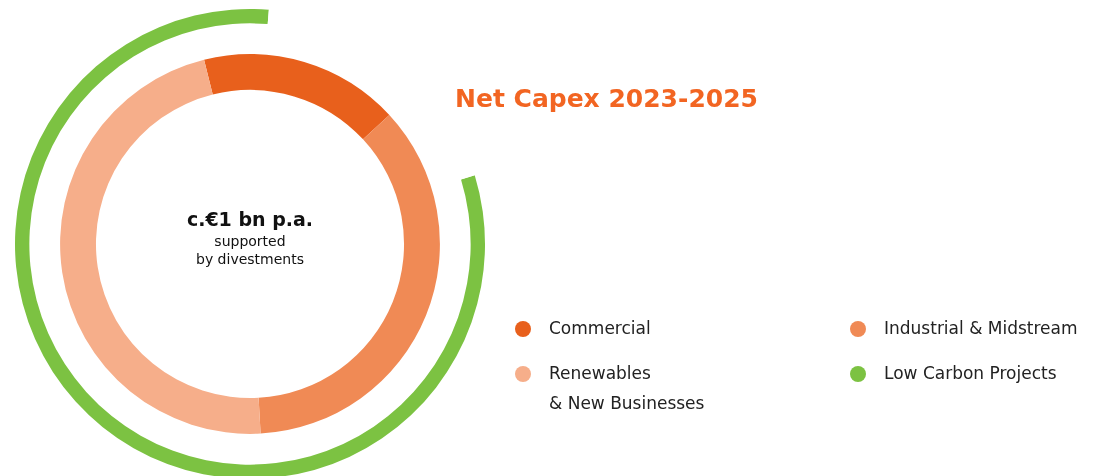 This screenshot has width=1097, height=476. What do you see at coordinates (250, 241) in the screenshot?
I see `text: supported` at bounding box center [250, 241].